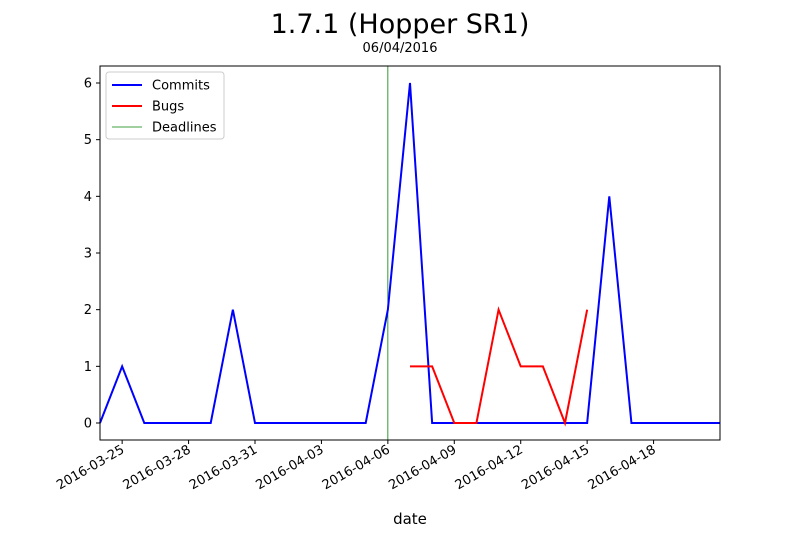  What do you see at coordinates (184, 128) in the screenshot?
I see `legend-label: Deadlines` at bounding box center [184, 128].